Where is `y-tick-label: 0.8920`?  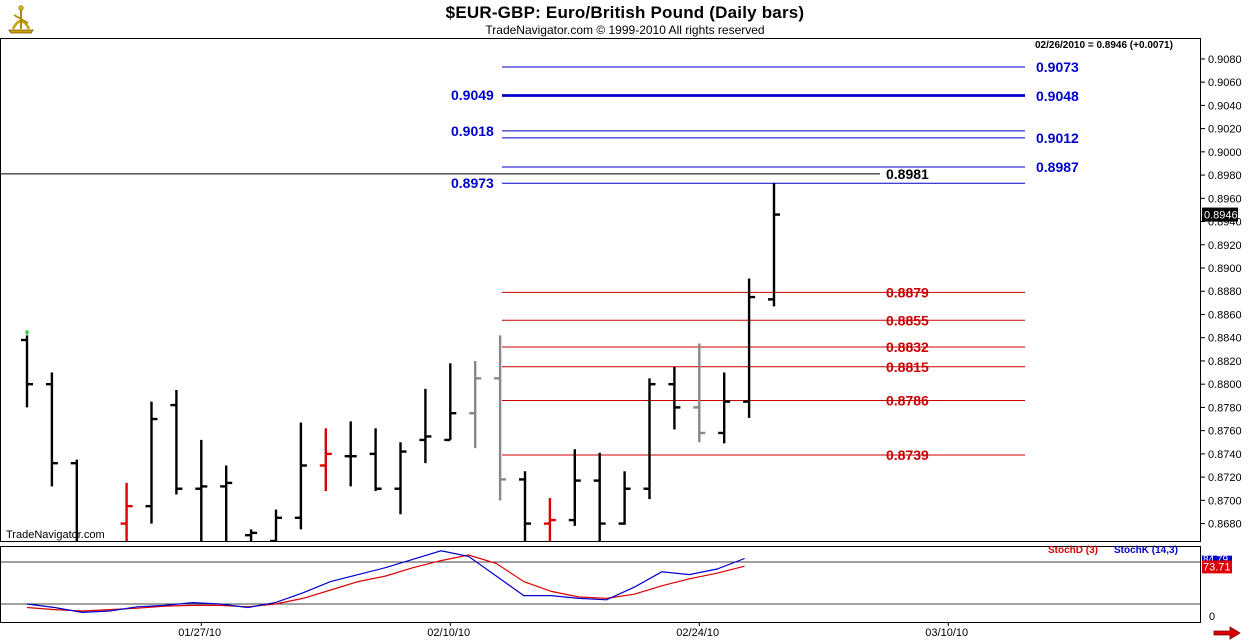
y-tick-label: 0.8920 is located at coordinates (1225, 246).